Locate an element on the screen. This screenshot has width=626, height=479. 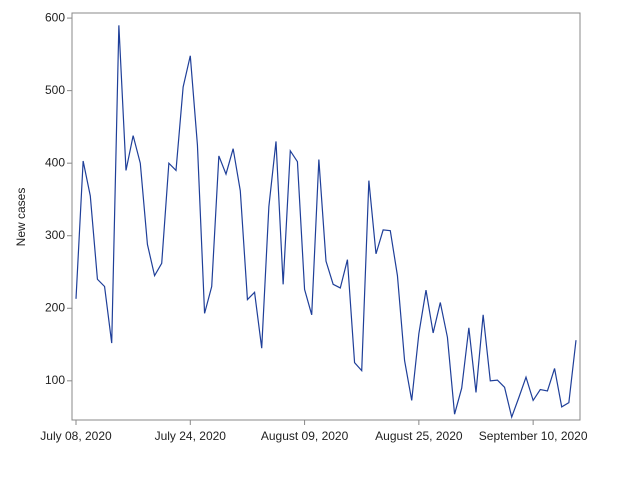
y-tick-label: 300 is located at coordinates (55, 235).